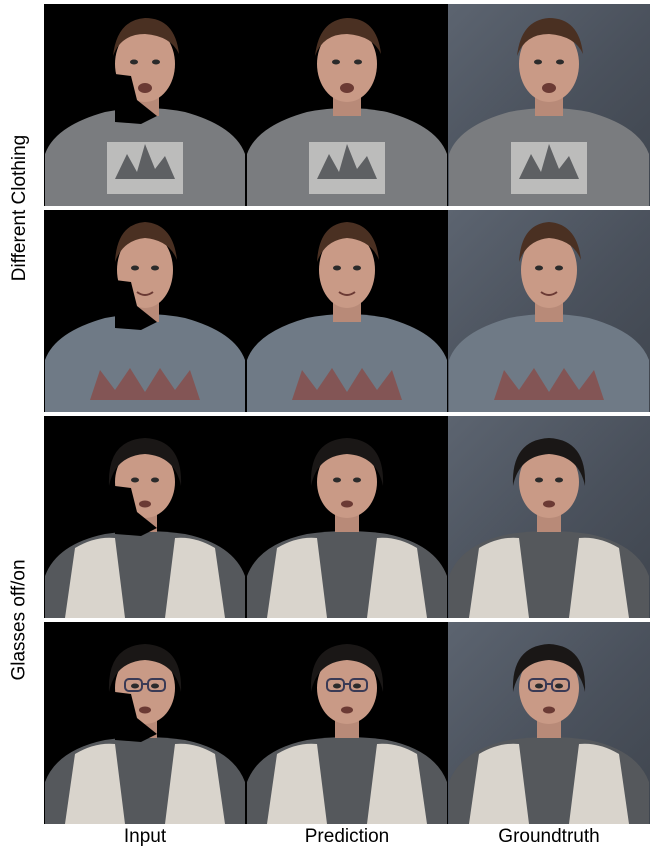 This screenshot has width=650, height=853. What do you see at coordinates (20, 208) in the screenshot?
I see `row-label-different-clothing: Different Clothing` at bounding box center [20, 208].